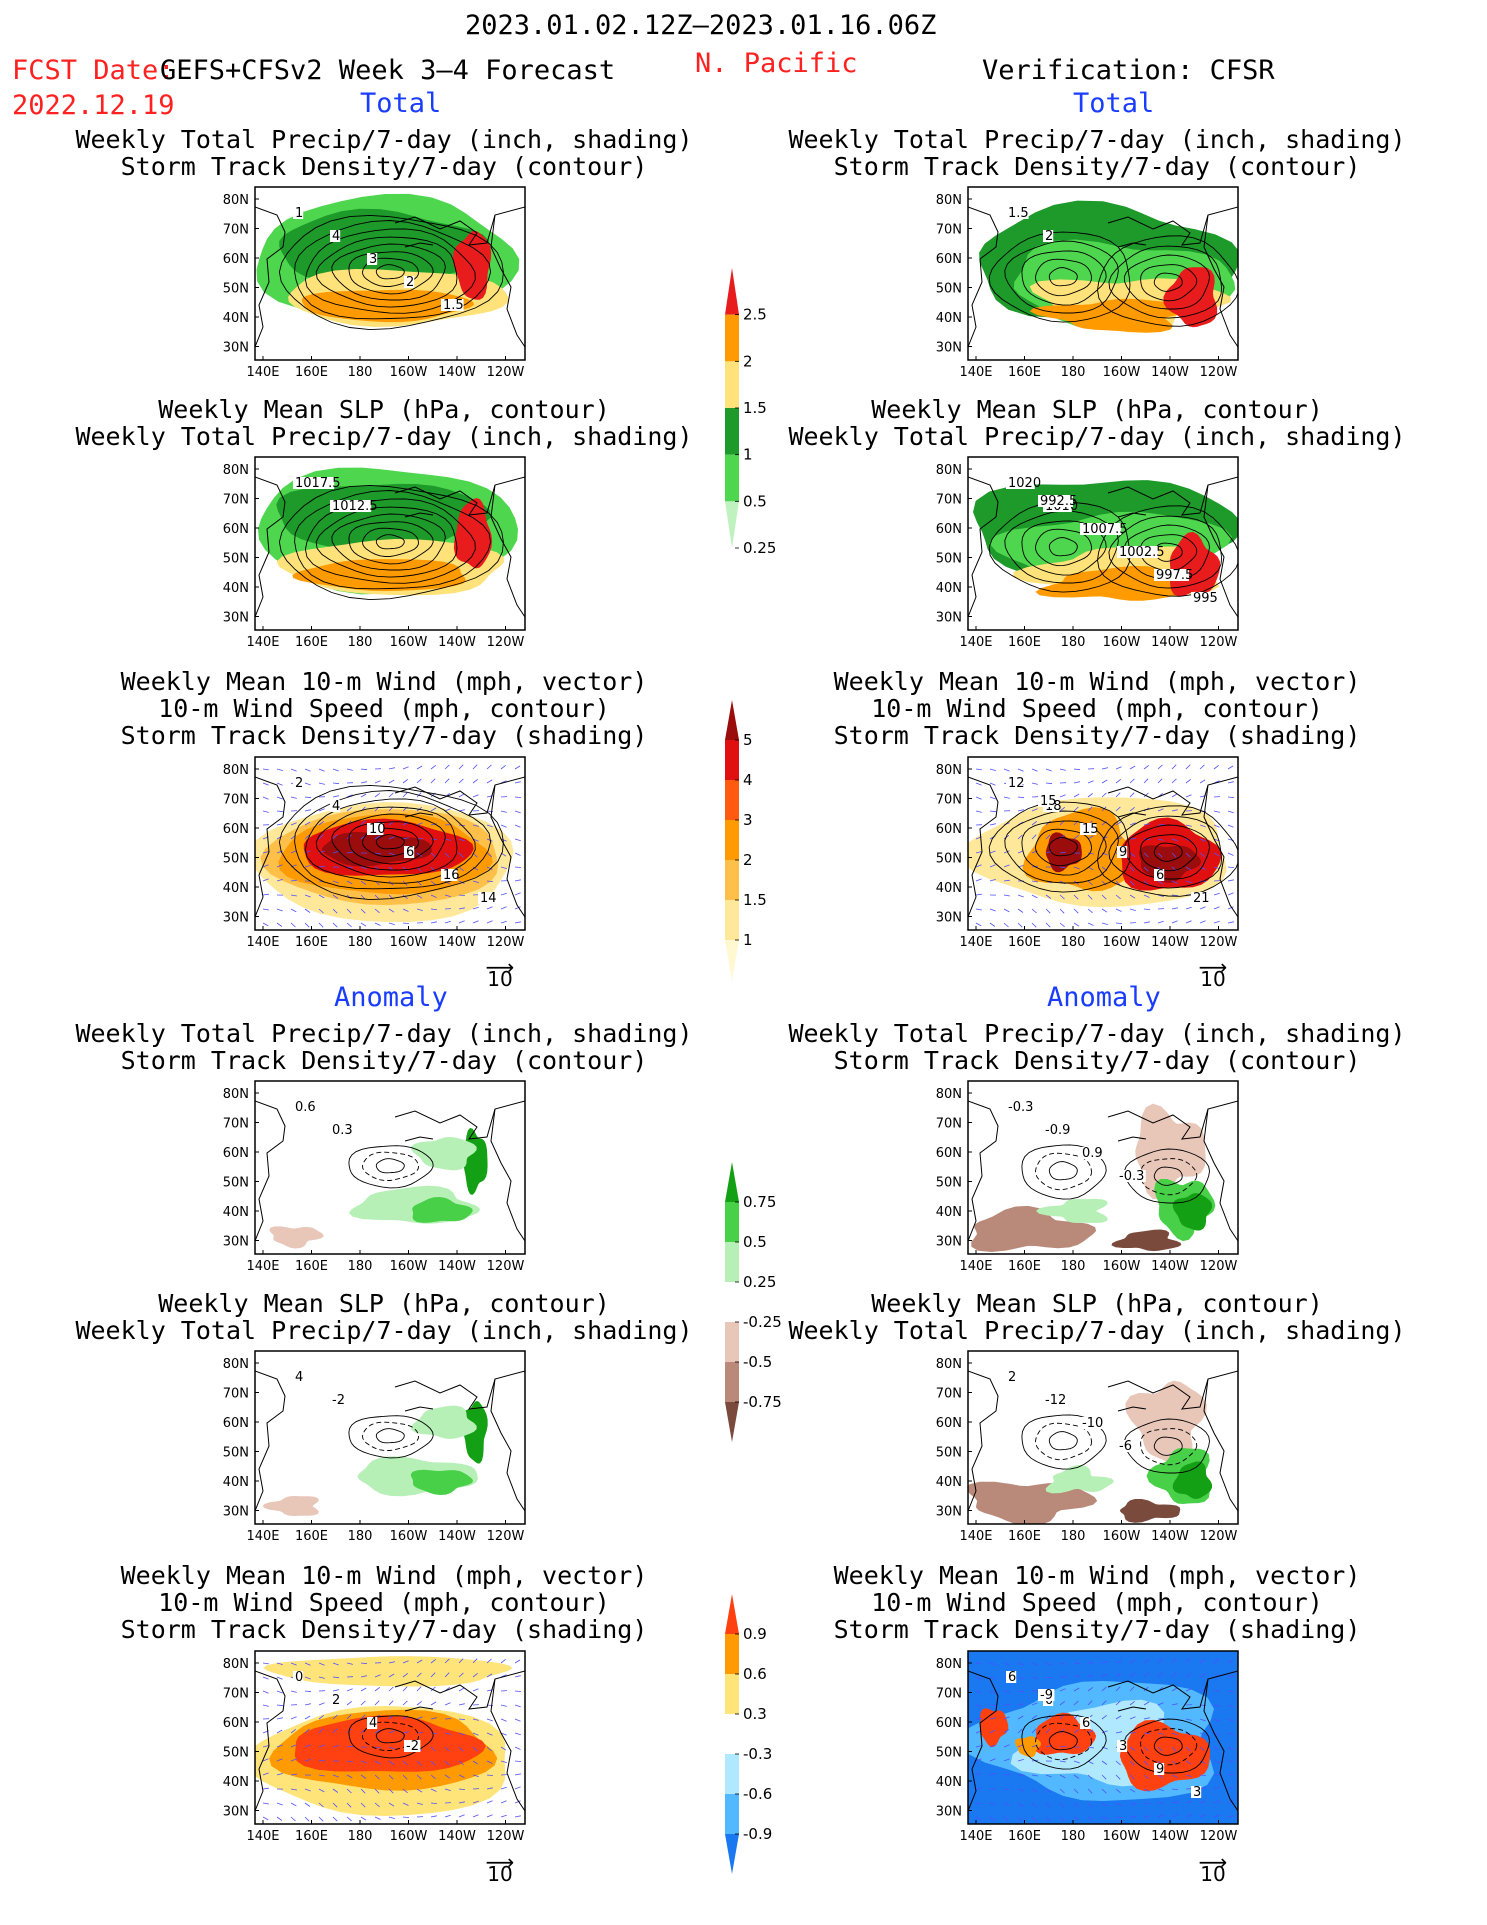 This screenshot has width=1487, height=1925. Describe the element at coordinates (1024, 483) in the screenshot. I see `contour-label: 1020` at that location.